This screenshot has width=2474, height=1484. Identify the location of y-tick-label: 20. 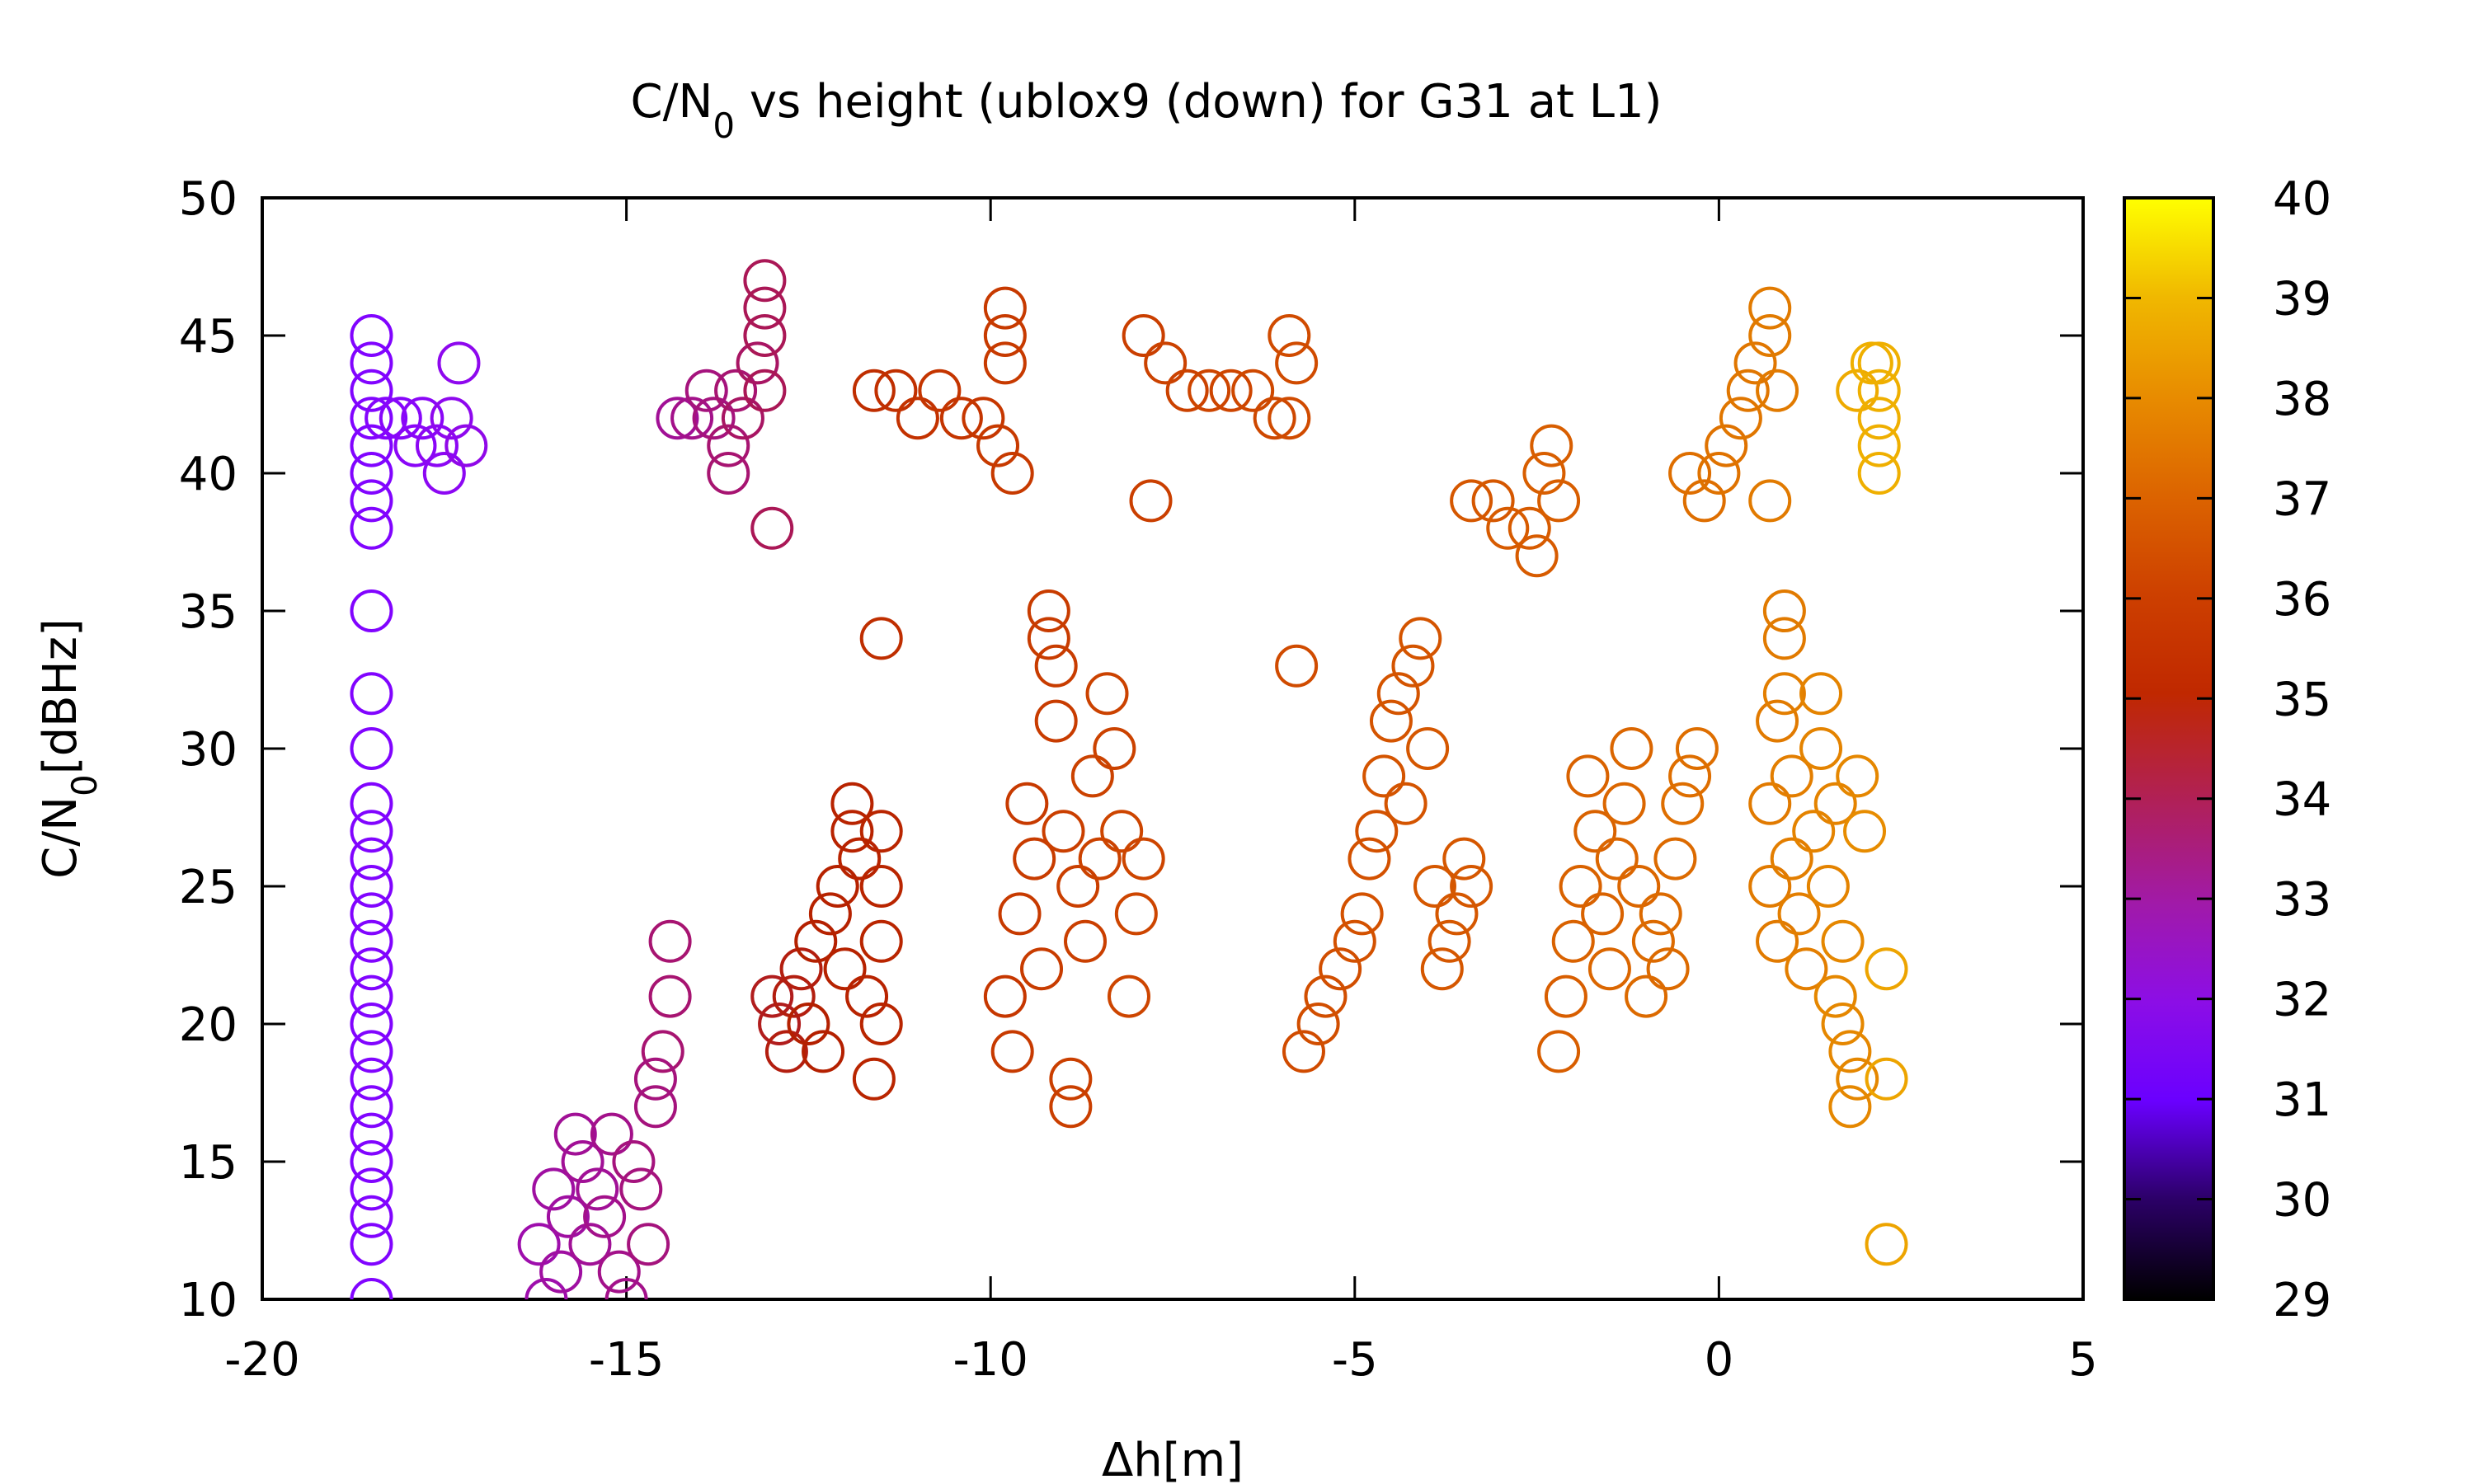
(208, 1025).